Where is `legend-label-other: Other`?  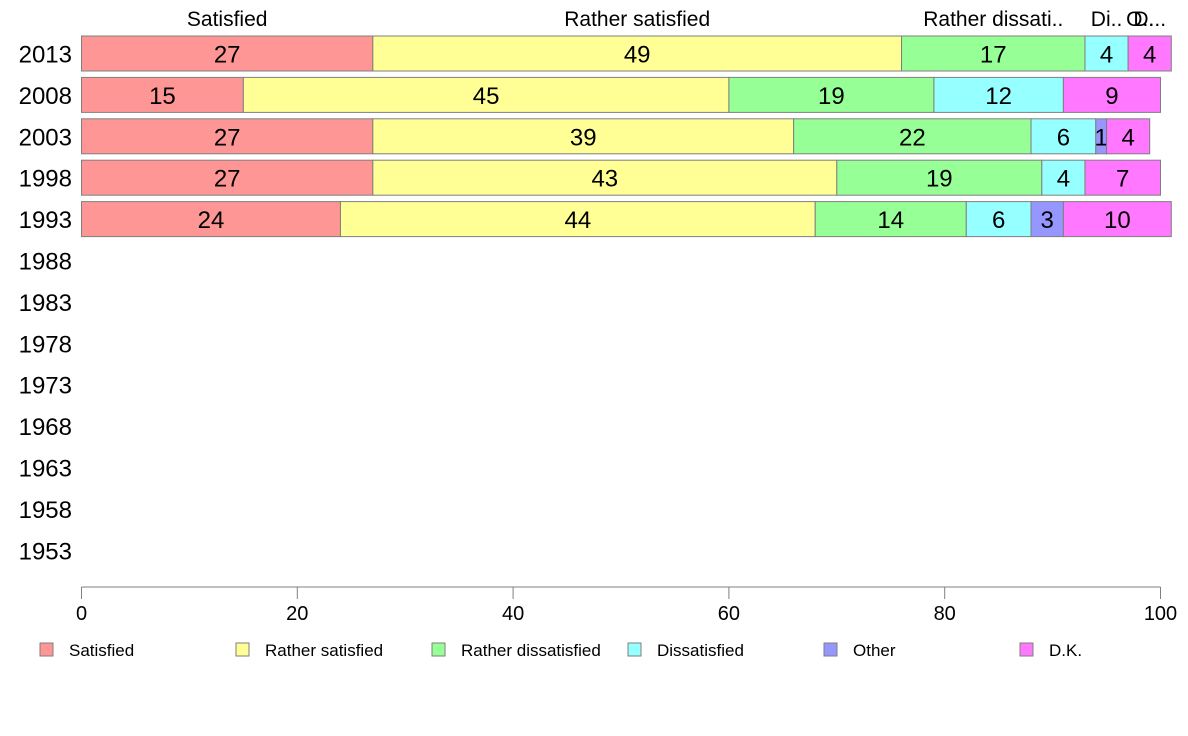
legend-label-other: Other is located at coordinates (874, 650).